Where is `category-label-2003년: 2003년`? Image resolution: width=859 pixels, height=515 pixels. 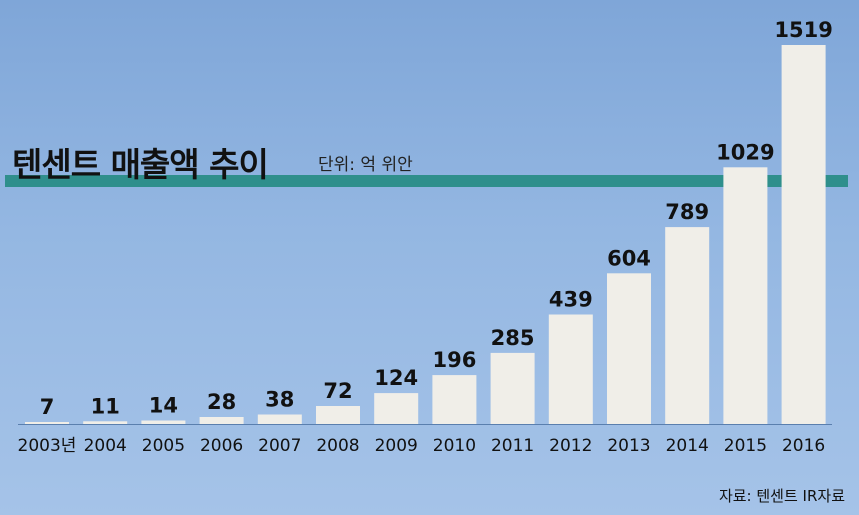
category-label-2003년: 2003년 is located at coordinates (47, 446).